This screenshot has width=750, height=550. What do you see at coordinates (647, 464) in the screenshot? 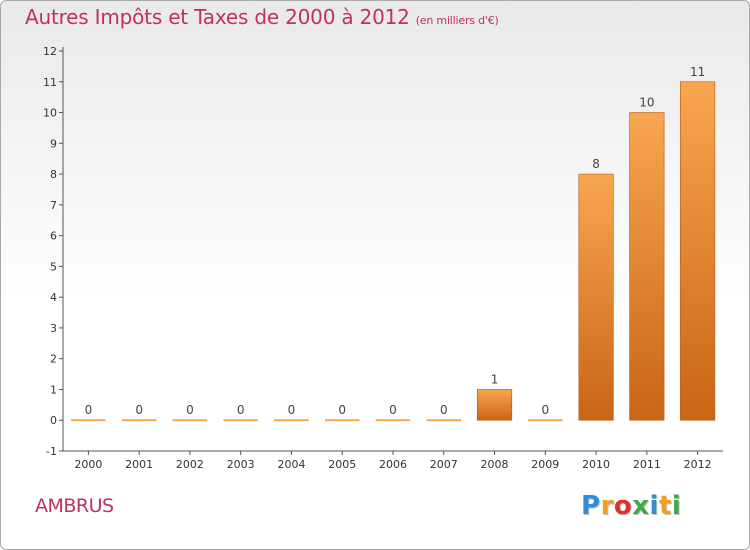
I see `x-tick-label: 2011` at bounding box center [647, 464].